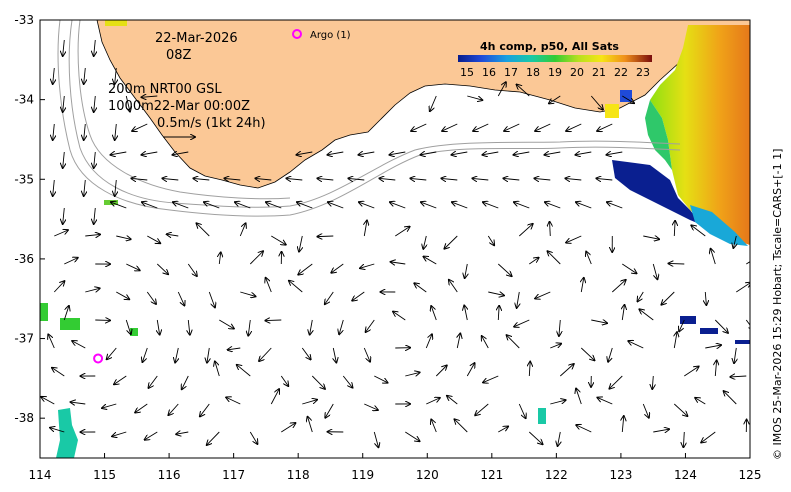 The height and width of the screenshot is (492, 791). What do you see at coordinates (179, 55) in the screenshot?
I see `hour-label: 08Z` at bounding box center [179, 55].